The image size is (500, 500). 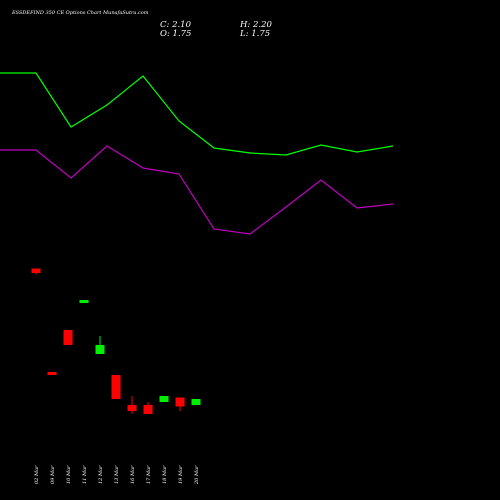 What do you see at coordinates (181, 474) in the screenshot?
I see `date-label: 19 Mar` at bounding box center [181, 474].